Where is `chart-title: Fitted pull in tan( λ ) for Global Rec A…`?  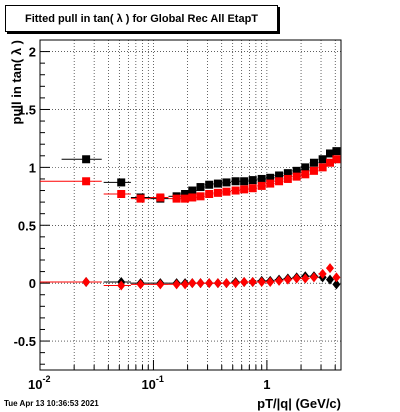 chart-title: Fitted pull in tan( λ ) for Global Rec A… is located at coordinates (141, 18).